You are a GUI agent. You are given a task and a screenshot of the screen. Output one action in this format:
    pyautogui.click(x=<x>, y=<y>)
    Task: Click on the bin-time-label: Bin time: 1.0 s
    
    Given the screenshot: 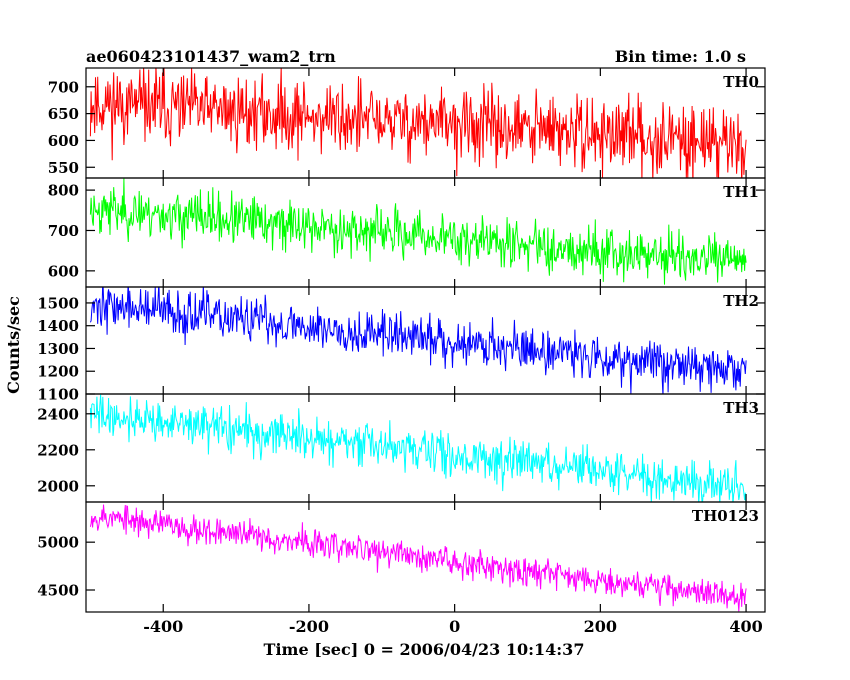 What is the action you would take?
    pyautogui.click(x=680, y=56)
    